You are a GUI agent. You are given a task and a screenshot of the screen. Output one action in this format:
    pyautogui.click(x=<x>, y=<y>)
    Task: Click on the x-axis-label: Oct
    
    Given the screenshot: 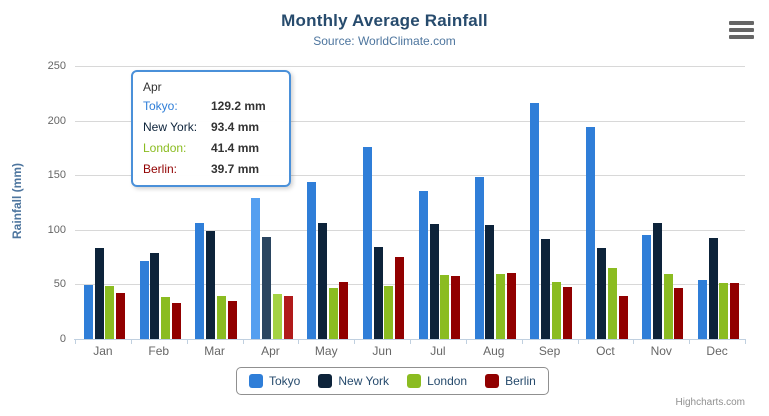 What is the action you would take?
    pyautogui.click(x=605, y=351)
    